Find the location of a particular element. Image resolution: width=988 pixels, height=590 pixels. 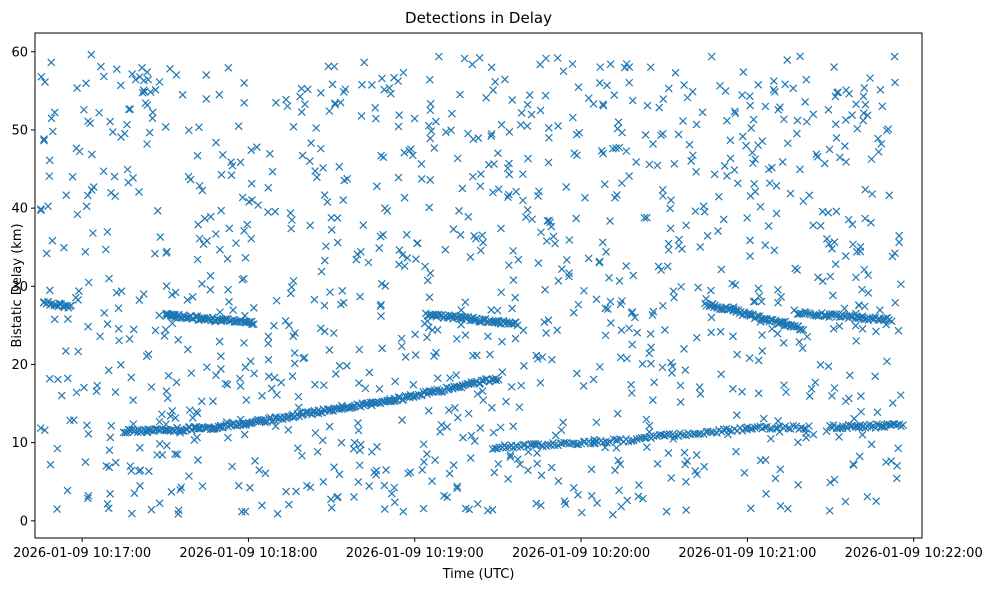

track-7-point is located at coordinates (531, 444).